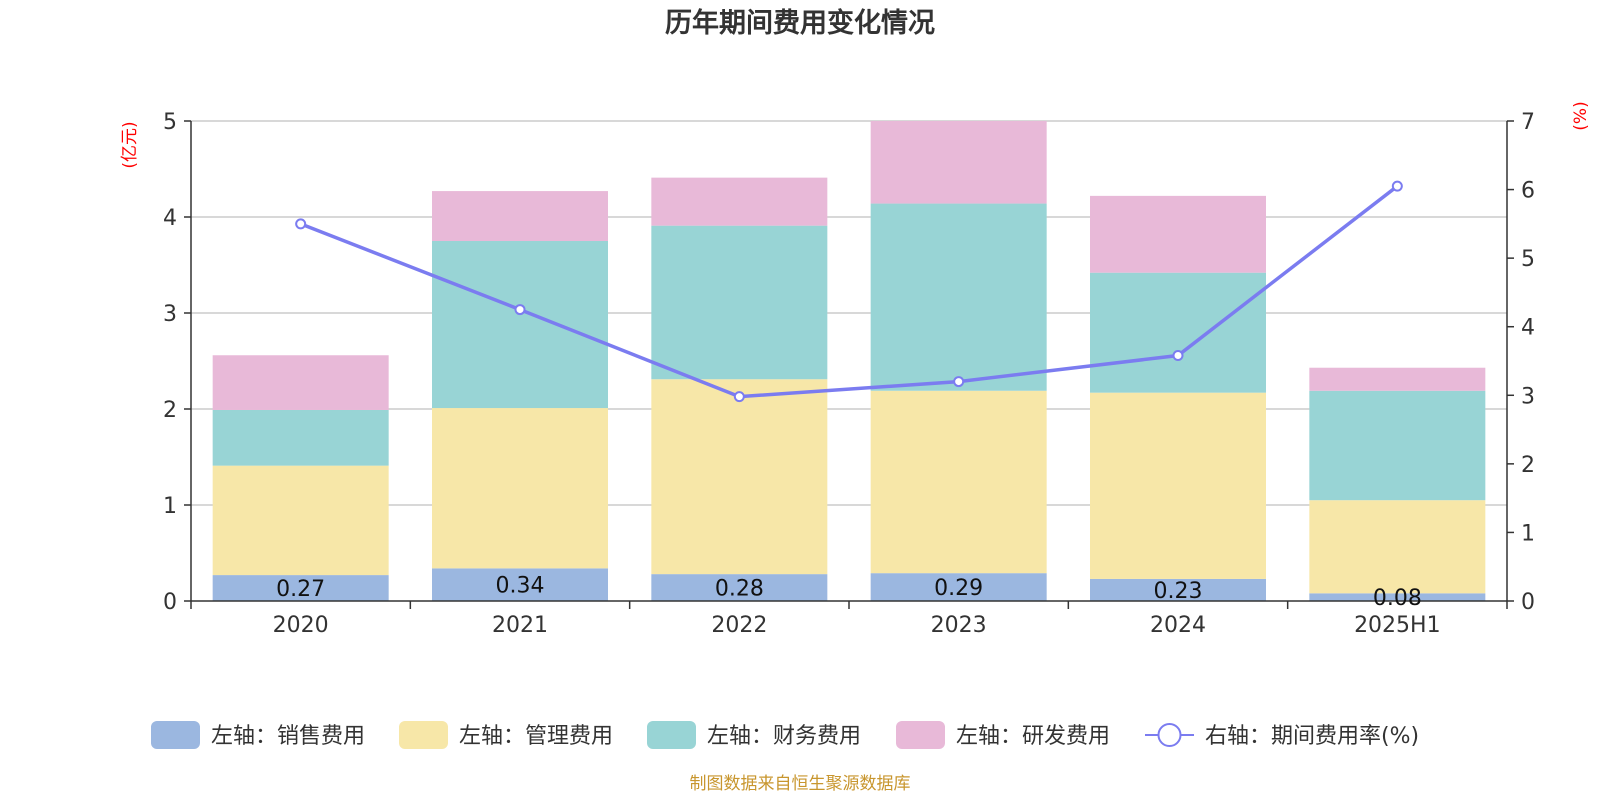 The height and width of the screenshot is (800, 1600). Describe the element at coordinates (1312, 736) in the screenshot. I see `legend-rate-label: 右轴：期间费用率(%)` at that location.